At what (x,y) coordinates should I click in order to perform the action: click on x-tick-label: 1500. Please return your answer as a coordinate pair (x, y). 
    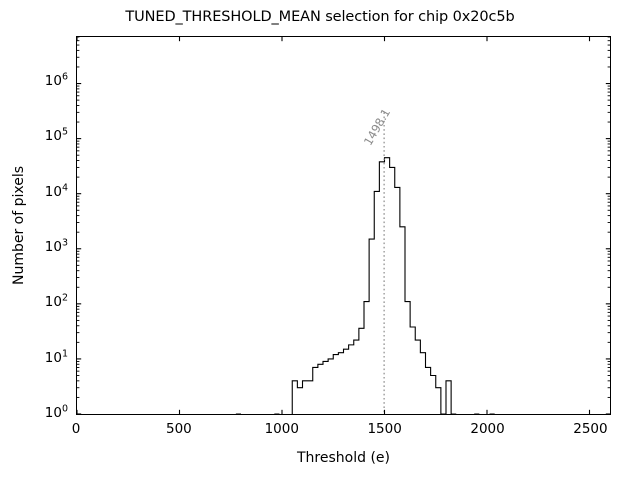
    Looking at the image, I should click on (384, 429).